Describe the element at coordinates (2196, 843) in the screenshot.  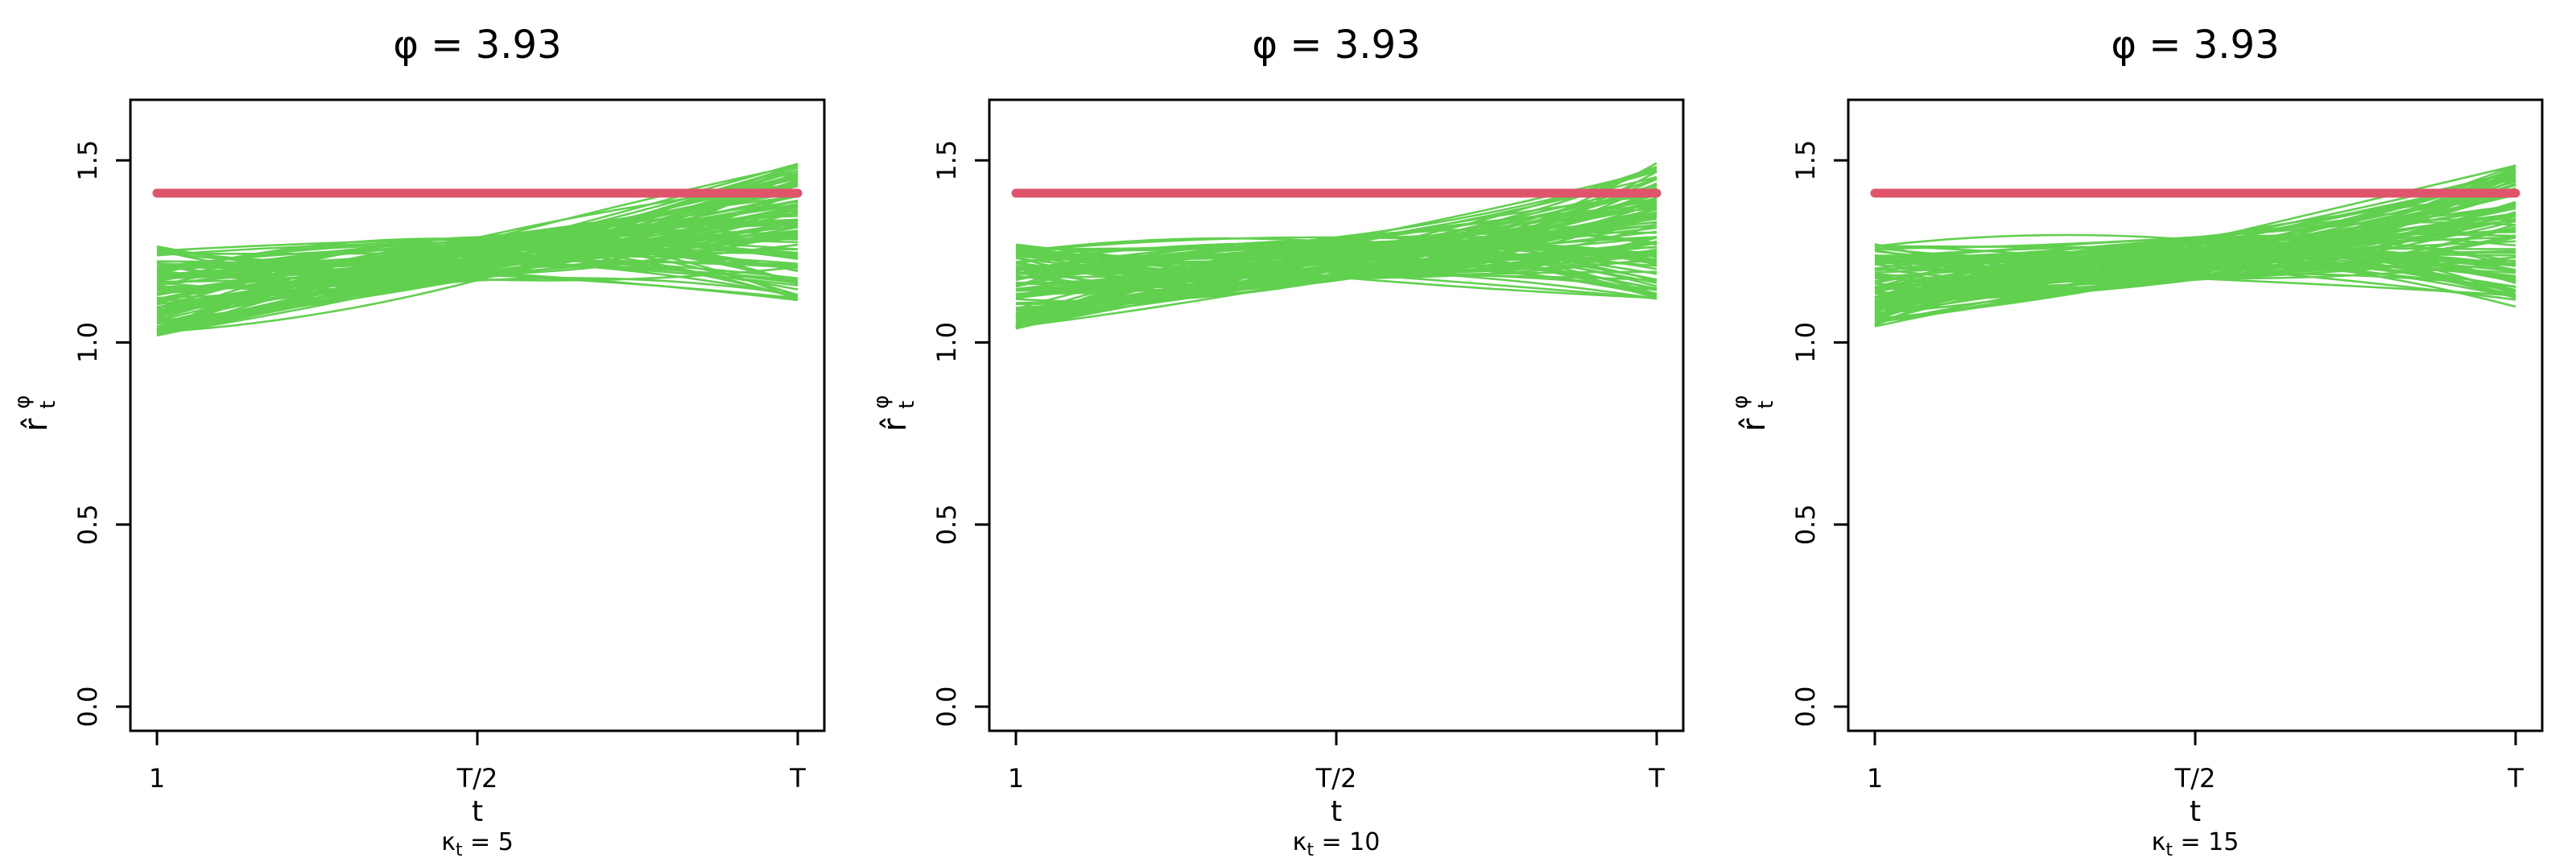
I see `panel-subtitle: κt = 15` at that location.